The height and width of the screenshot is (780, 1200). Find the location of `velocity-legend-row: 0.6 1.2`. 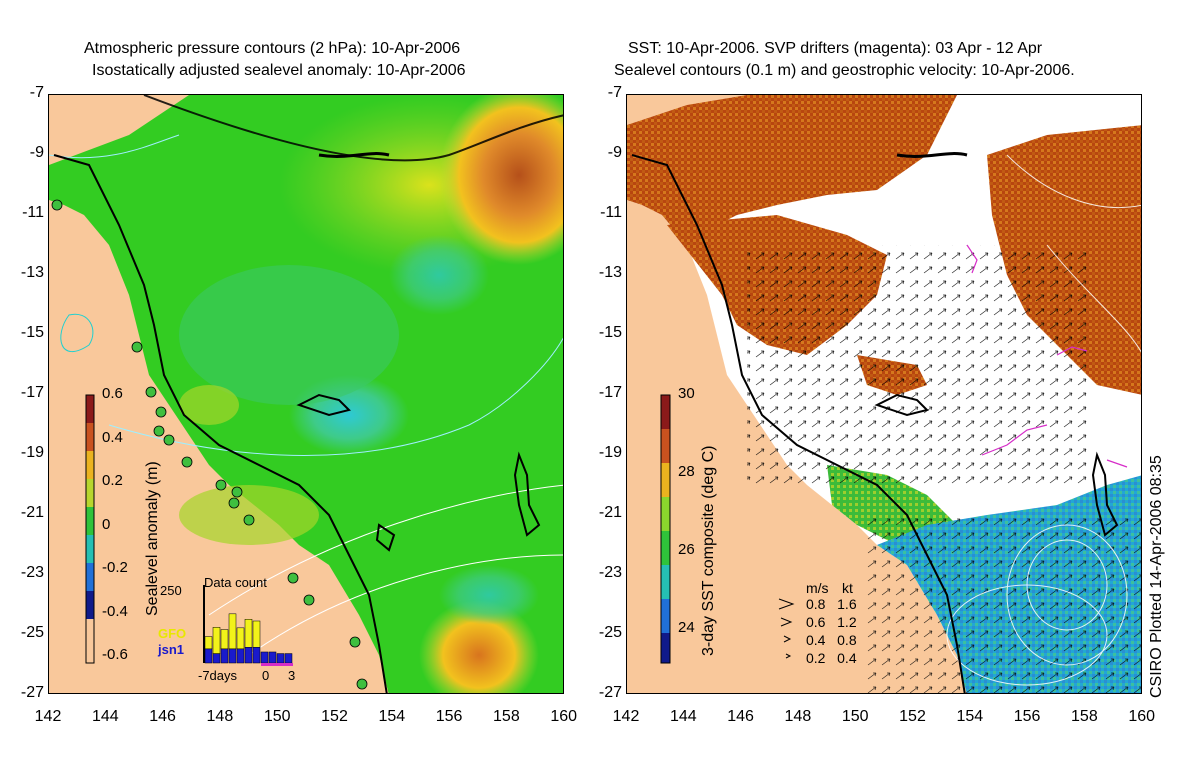

velocity-legend-row: 0.6 1.2 is located at coordinates (831, 622).